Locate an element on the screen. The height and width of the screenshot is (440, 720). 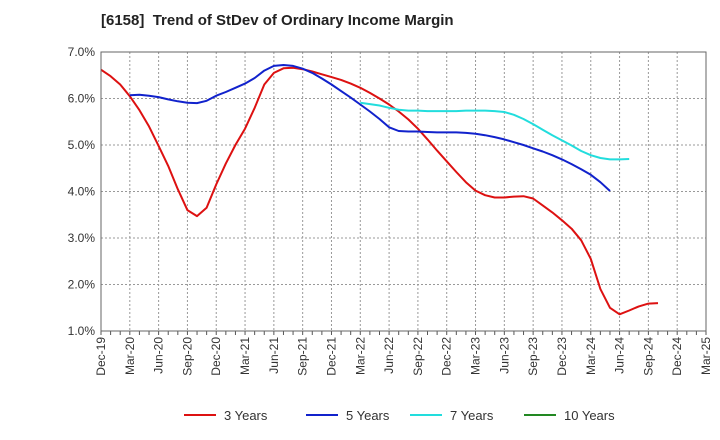
x-tick-label: Mar-23 is located at coordinates (476, 356).